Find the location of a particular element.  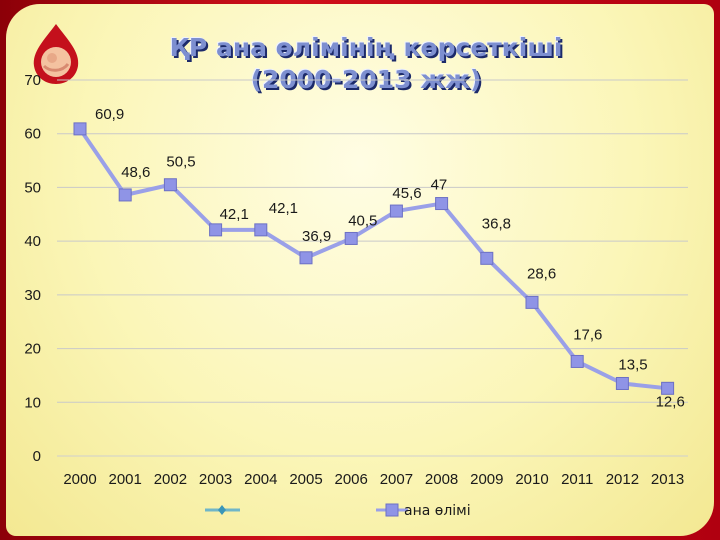

x-tick-label: 2005 is located at coordinates (305, 479).